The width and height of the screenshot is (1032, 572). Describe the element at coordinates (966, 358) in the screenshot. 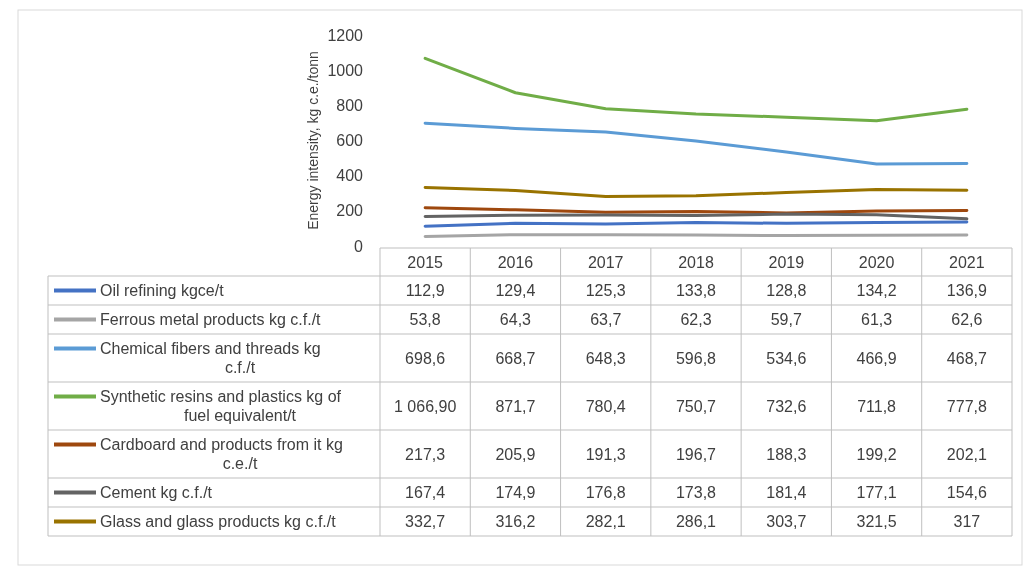

I see `data-label: 468,7` at that location.